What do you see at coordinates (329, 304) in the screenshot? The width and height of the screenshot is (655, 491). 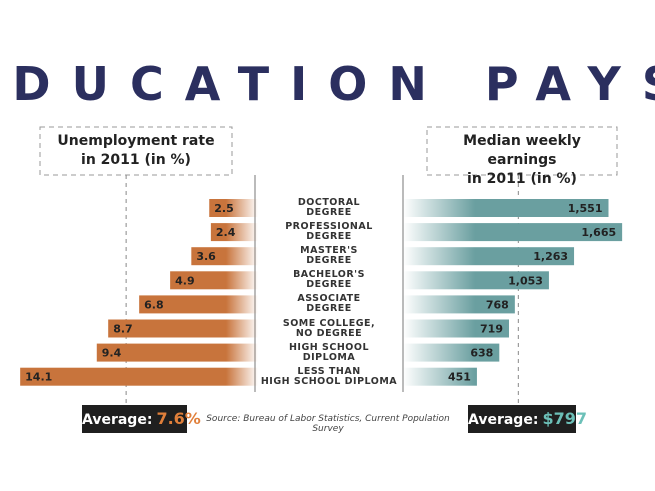 I see `category-label: ASSOCIATE DEGREE` at bounding box center [329, 304].